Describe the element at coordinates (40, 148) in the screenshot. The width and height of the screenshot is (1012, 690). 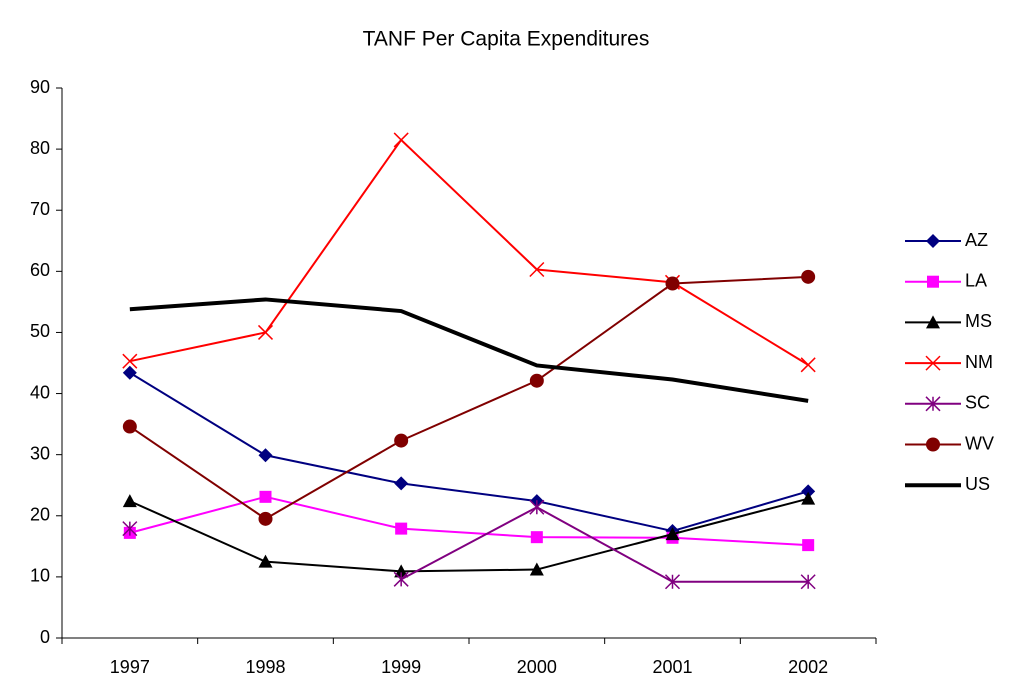
I see `y-tick-label: 80` at that location.